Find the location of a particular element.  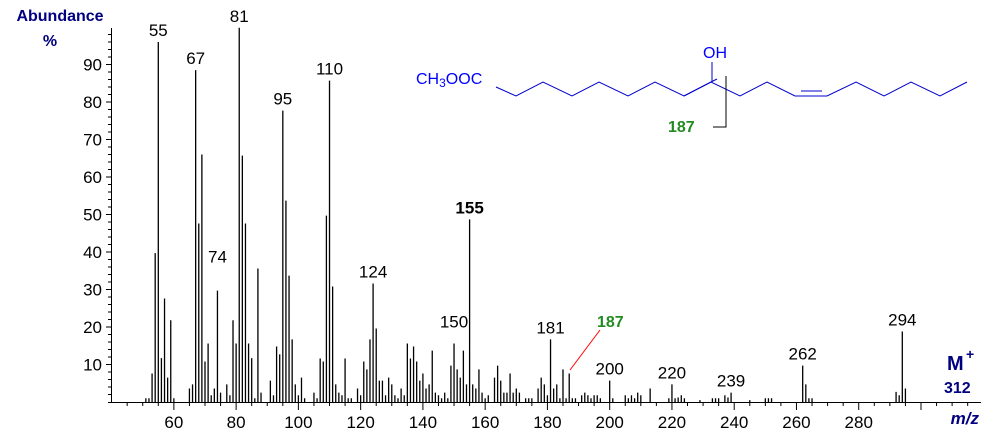

x-axis-title: m/z is located at coordinates (965, 418).